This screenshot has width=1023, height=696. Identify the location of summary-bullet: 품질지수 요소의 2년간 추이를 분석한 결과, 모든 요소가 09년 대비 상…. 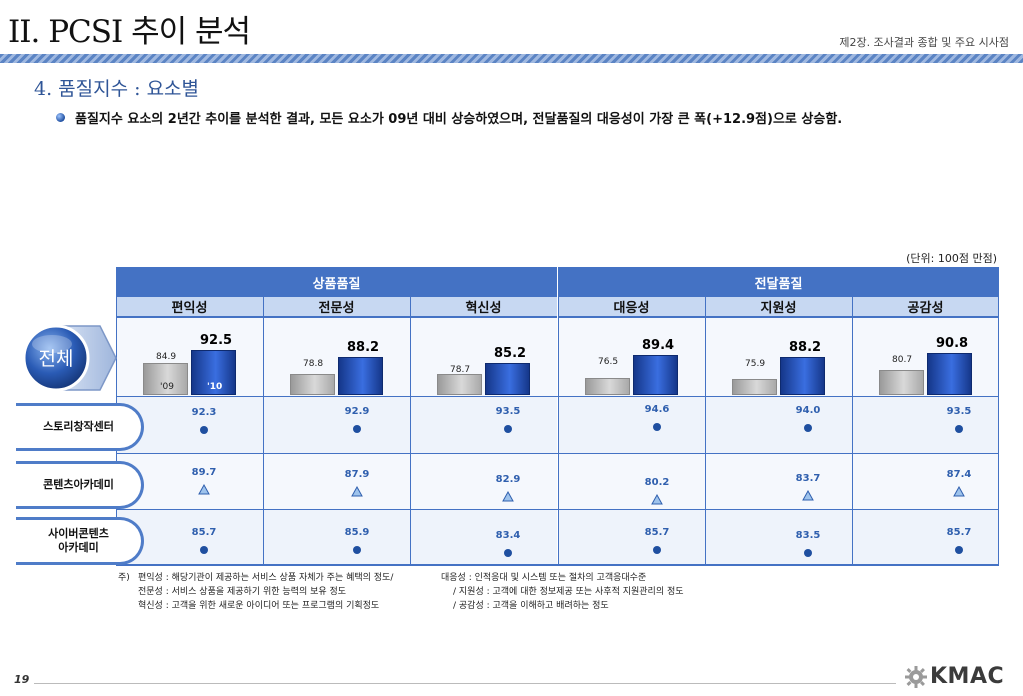
(449, 117).